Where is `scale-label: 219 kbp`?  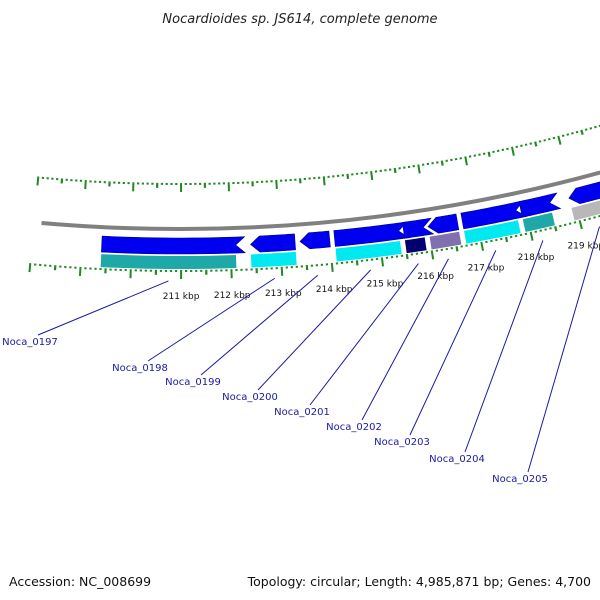 scale-label: 219 kbp is located at coordinates (583, 247).